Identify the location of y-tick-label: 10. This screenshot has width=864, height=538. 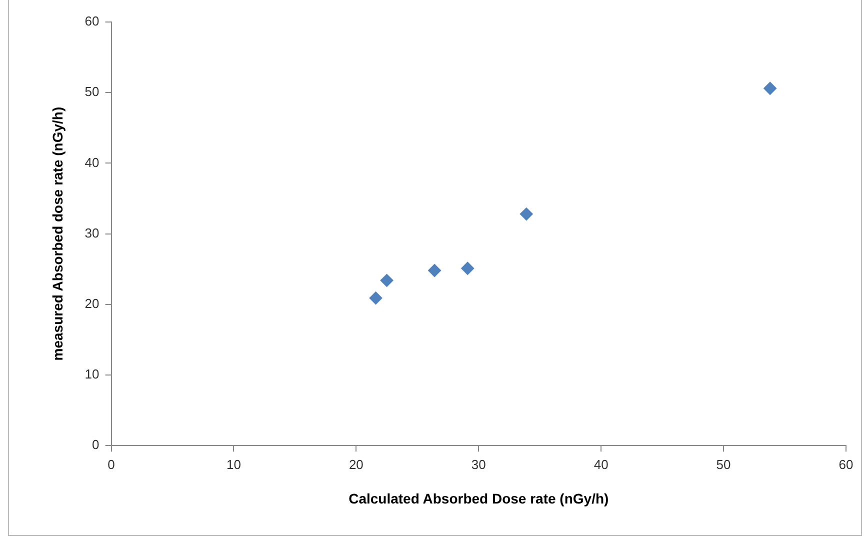
(92, 374).